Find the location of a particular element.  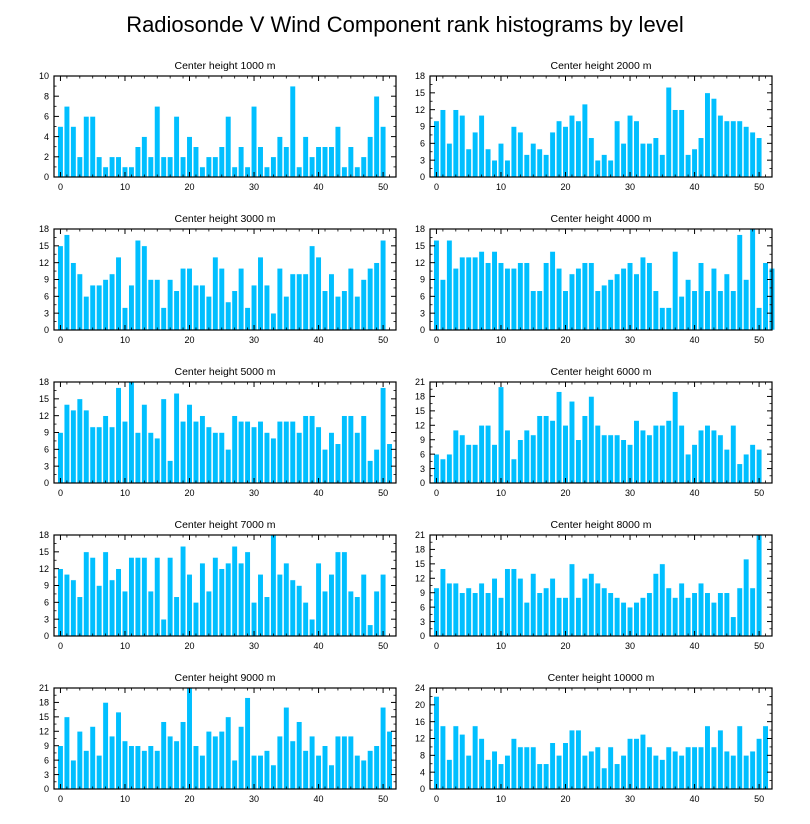

y-tick-label: 15 is located at coordinates (44, 246).